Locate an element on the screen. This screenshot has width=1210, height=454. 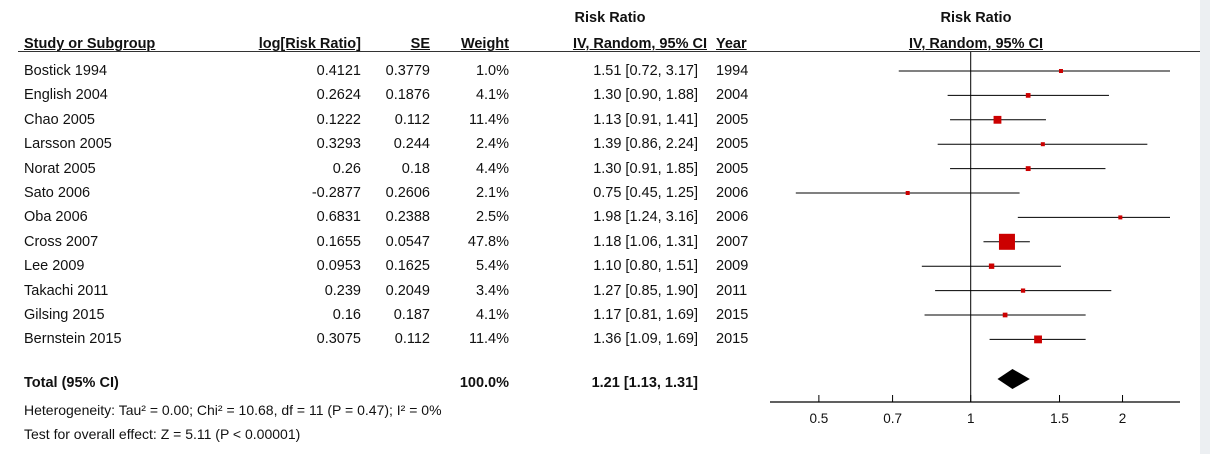
ci-value: 1.18 [1.06, 1.31] is located at coordinates (645, 241).